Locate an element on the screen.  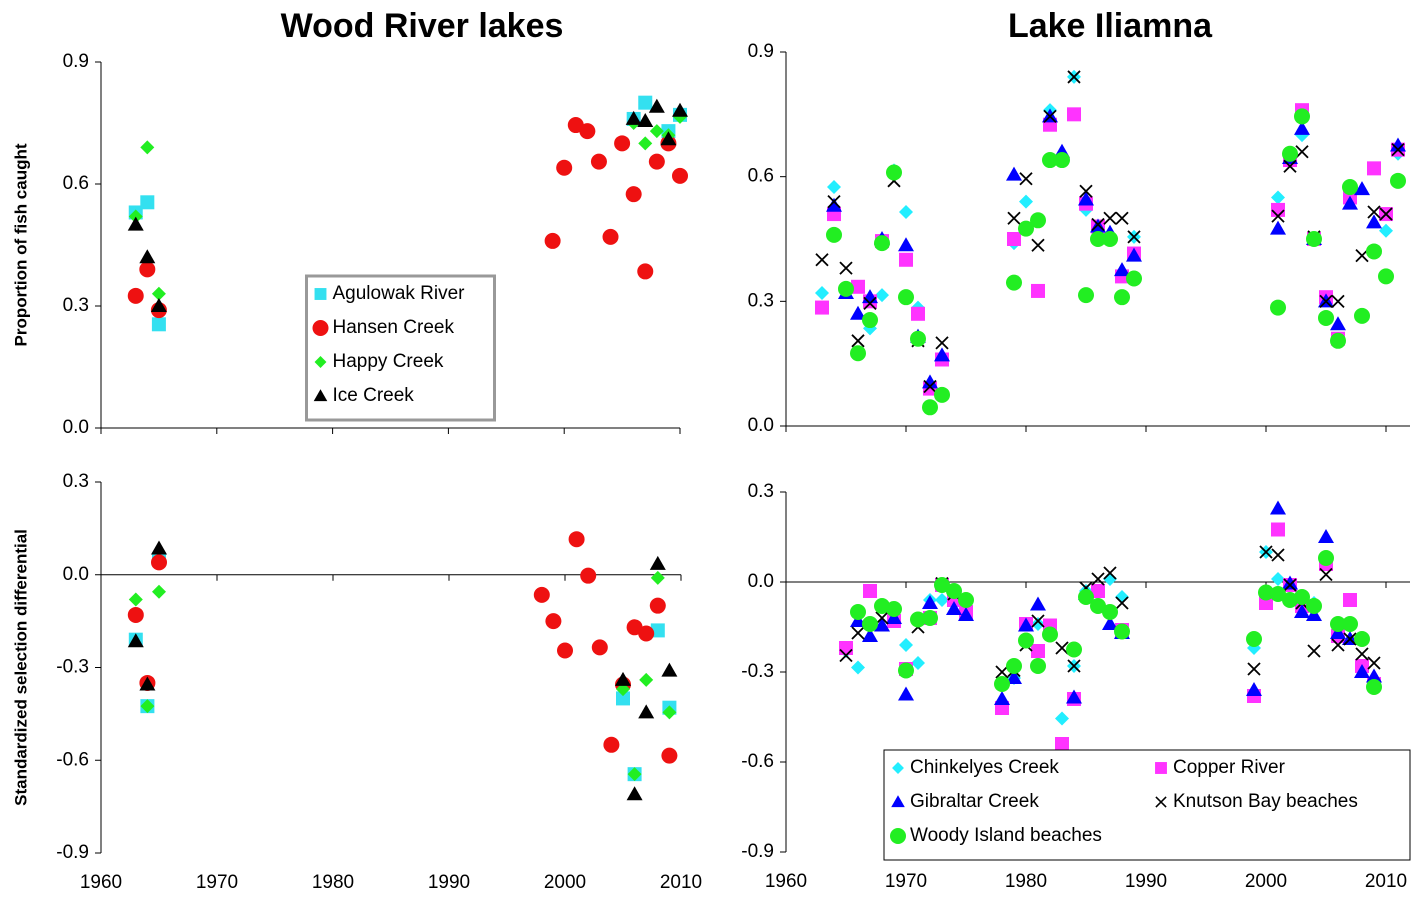
chart-title: Lake Iliamna is located at coordinates (1110, 26).